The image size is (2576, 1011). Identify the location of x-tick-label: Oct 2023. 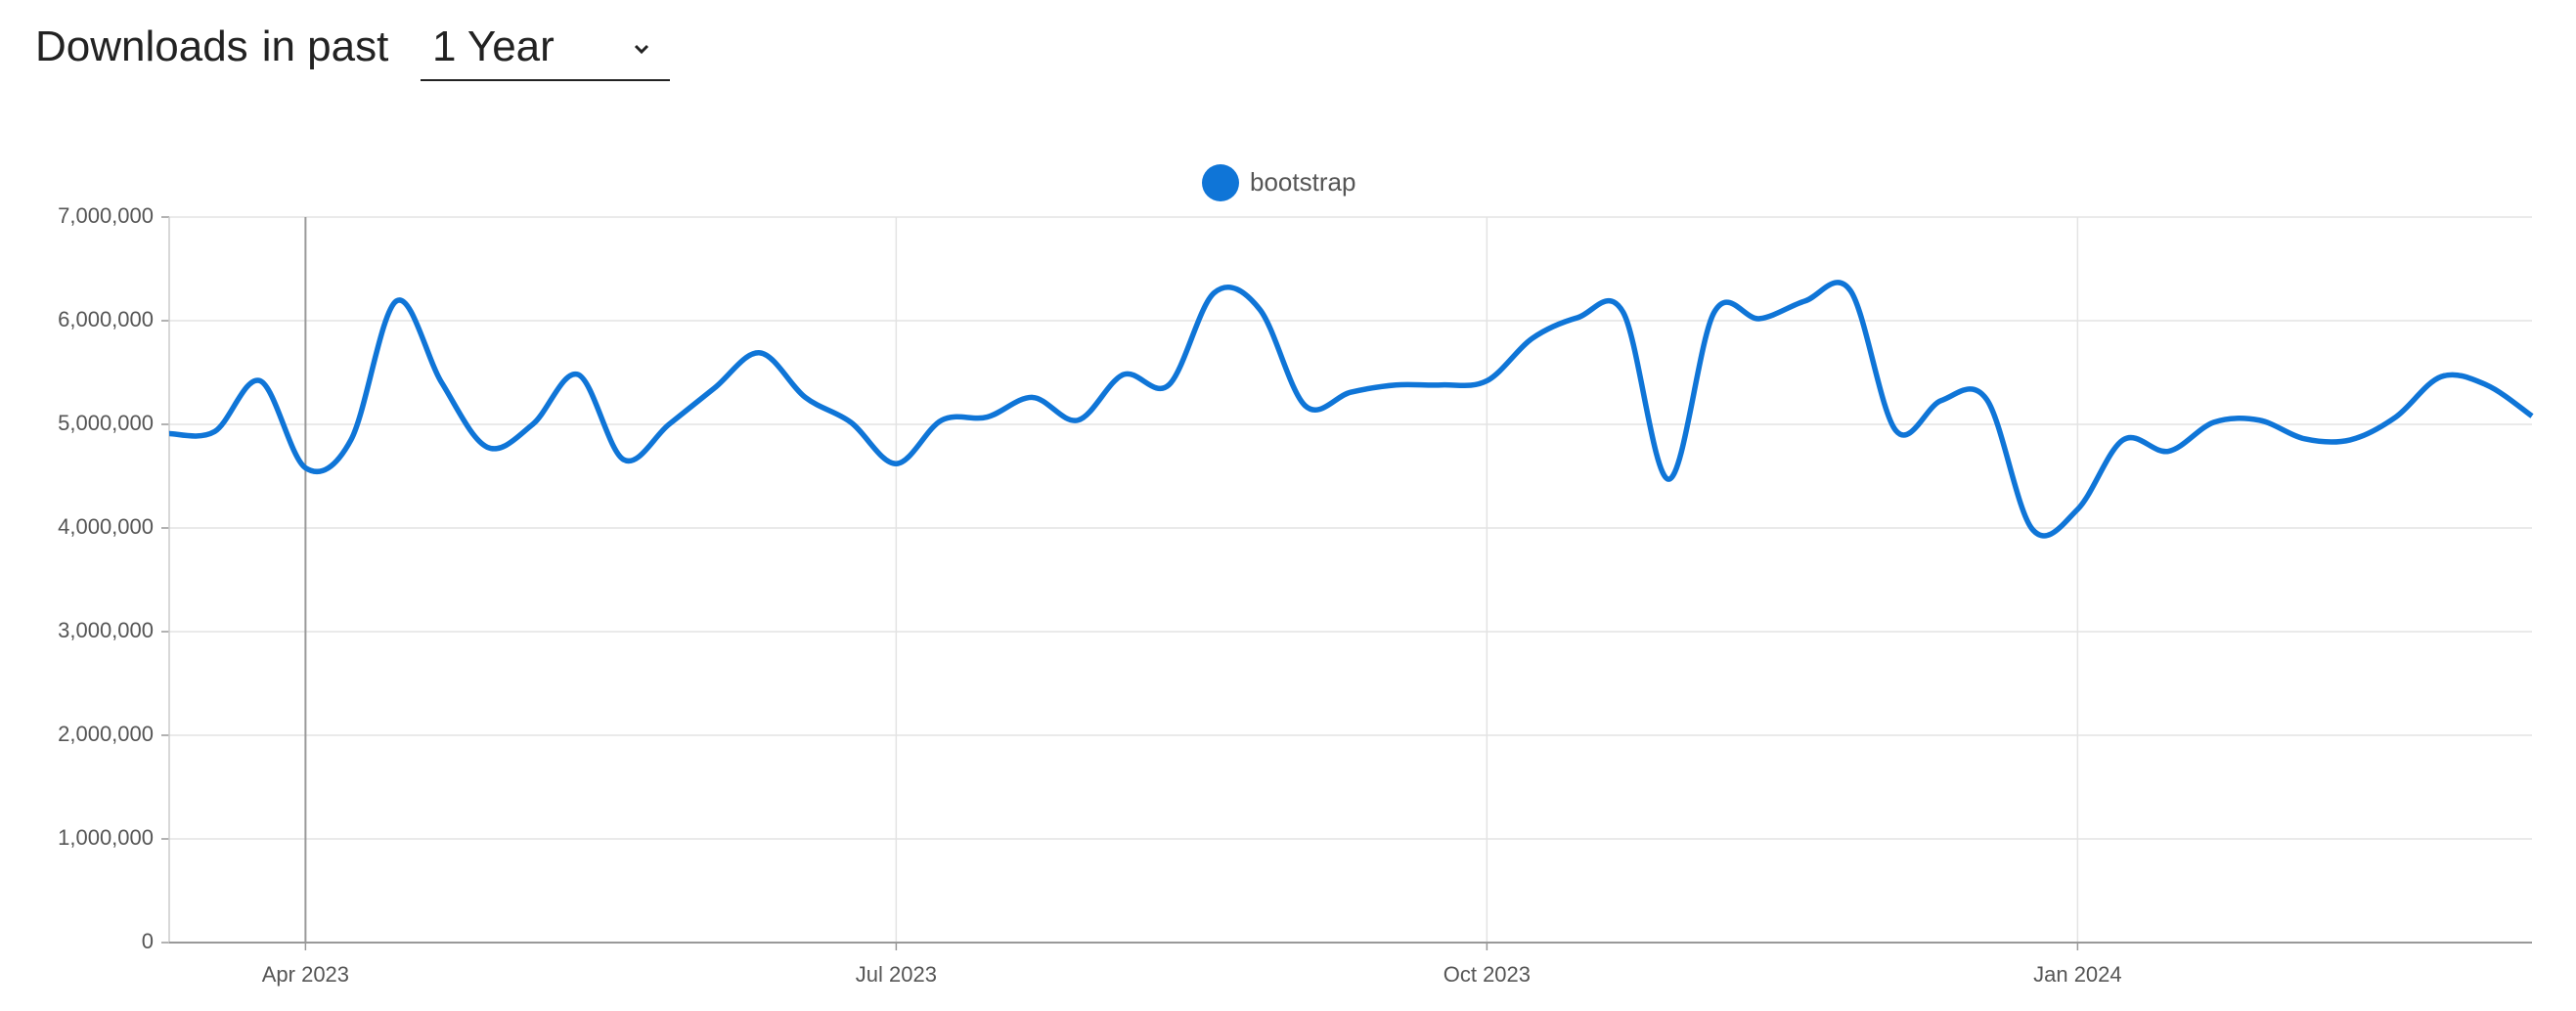
(1487, 974).